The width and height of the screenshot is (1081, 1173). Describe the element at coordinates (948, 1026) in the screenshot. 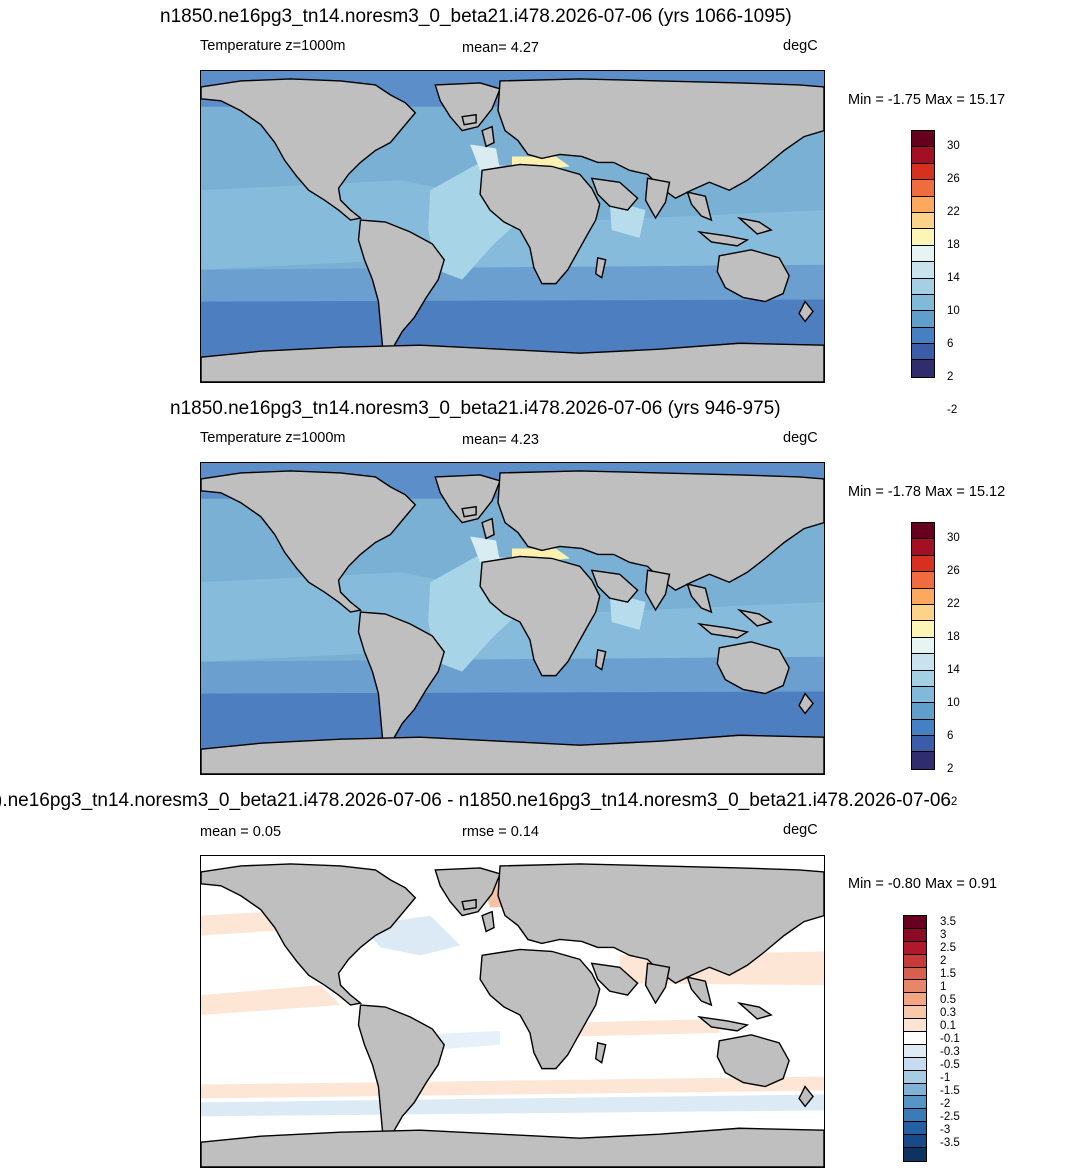

I see `colorbar-tick-label: 0.1` at that location.